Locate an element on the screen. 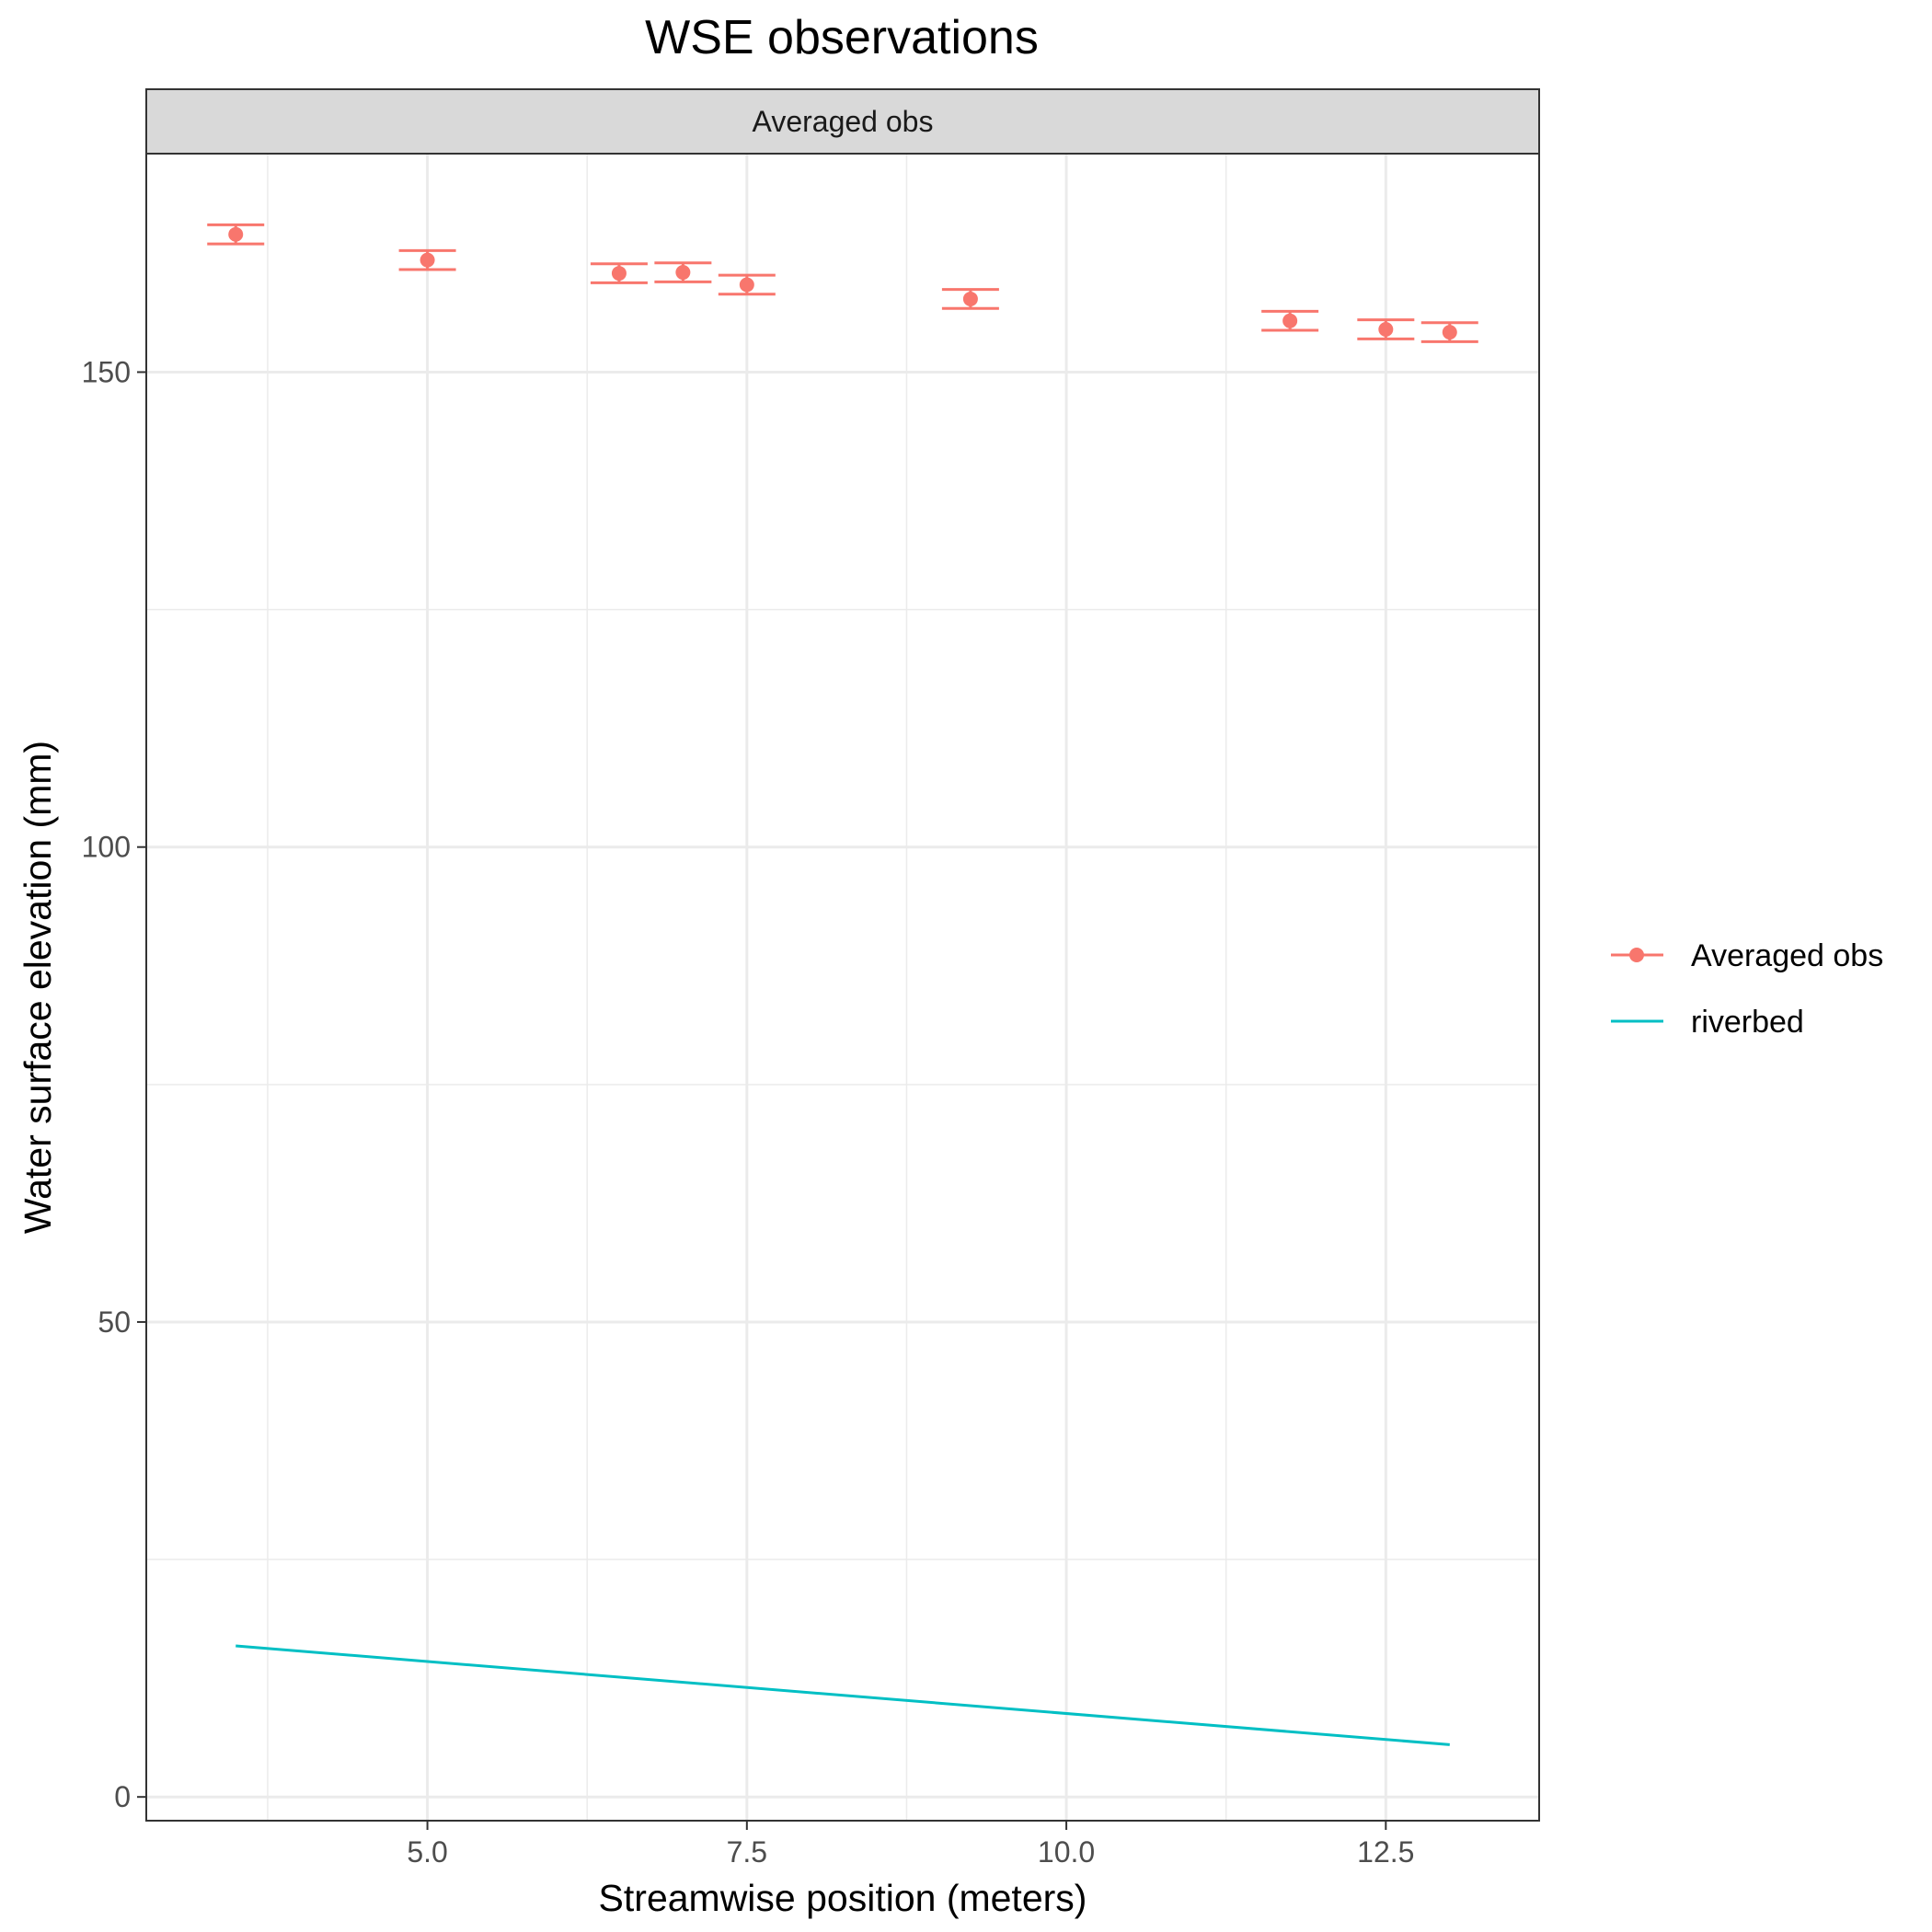 The height and width of the screenshot is (1932, 1932). y-tick-label: 100 is located at coordinates (106, 847).